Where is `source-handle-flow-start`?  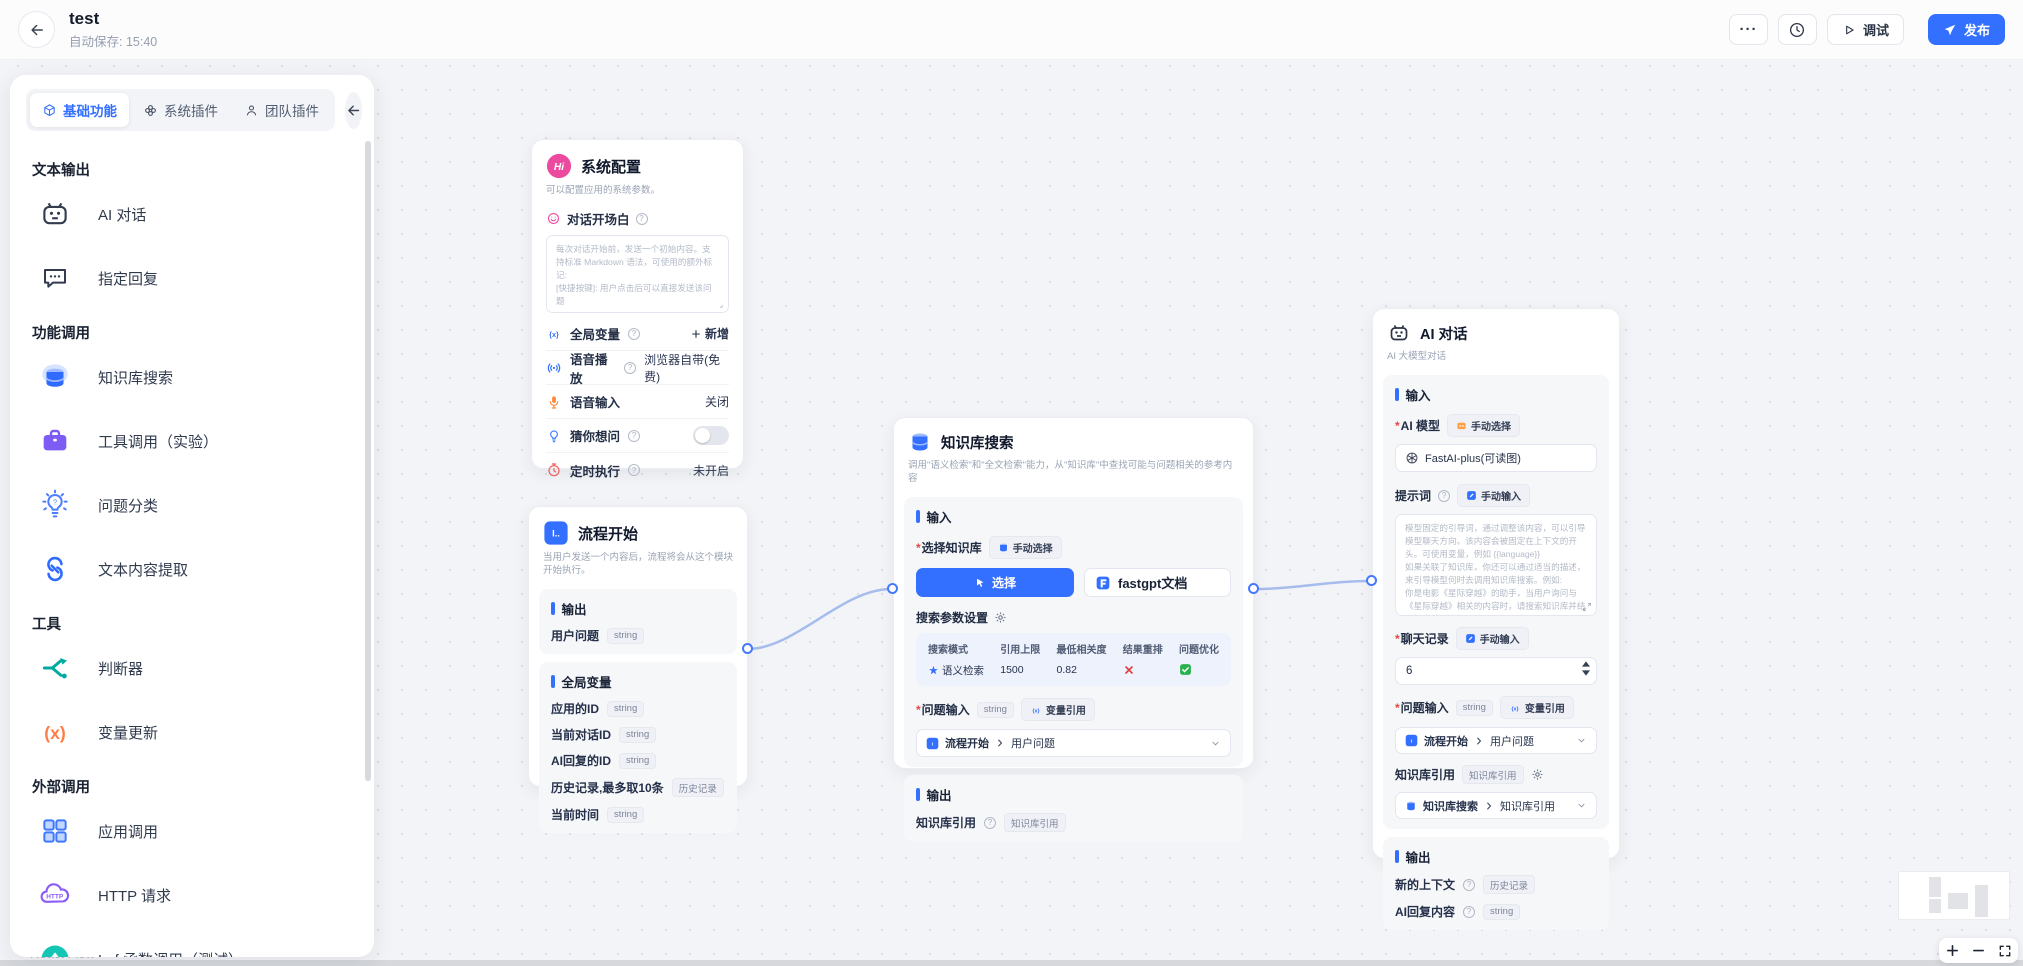 source-handle-flow-start is located at coordinates (747, 648).